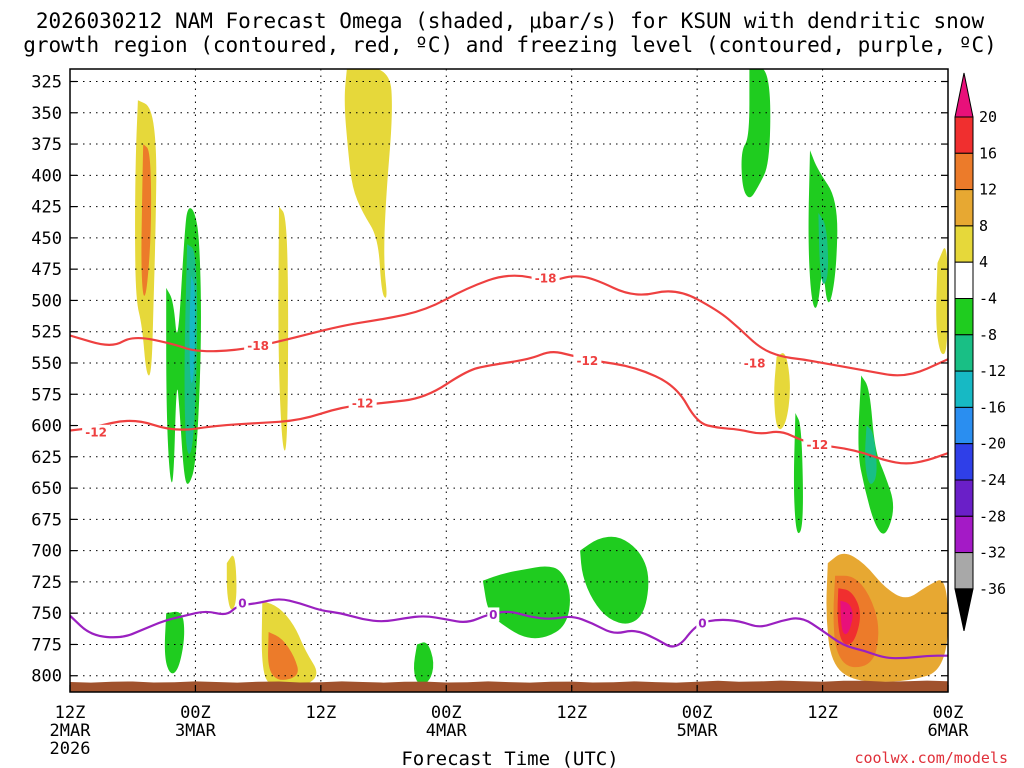  What do you see at coordinates (988, 153) in the screenshot?
I see `colorbar-label: 16` at bounding box center [988, 153].